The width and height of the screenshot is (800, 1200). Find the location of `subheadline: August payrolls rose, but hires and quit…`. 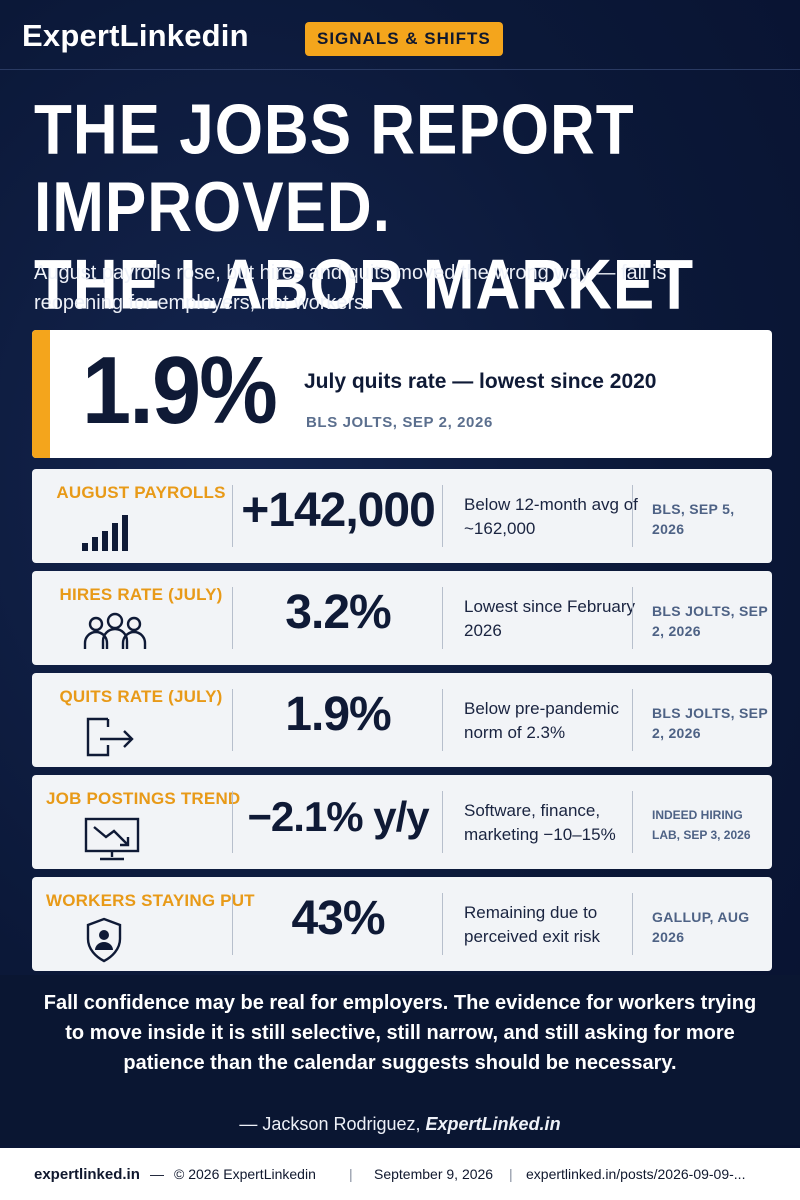

subheadline: August payrolls rose, but hires and quit… is located at coordinates (350, 288).